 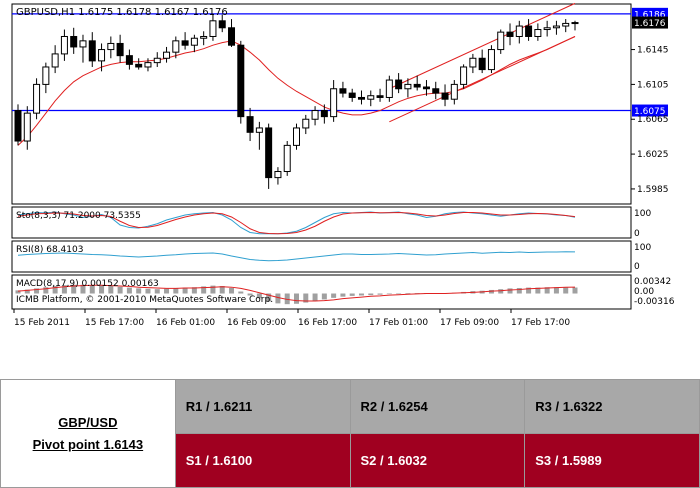 I want to click on macd-level-bottom: -0.00316, so click(x=654, y=302).